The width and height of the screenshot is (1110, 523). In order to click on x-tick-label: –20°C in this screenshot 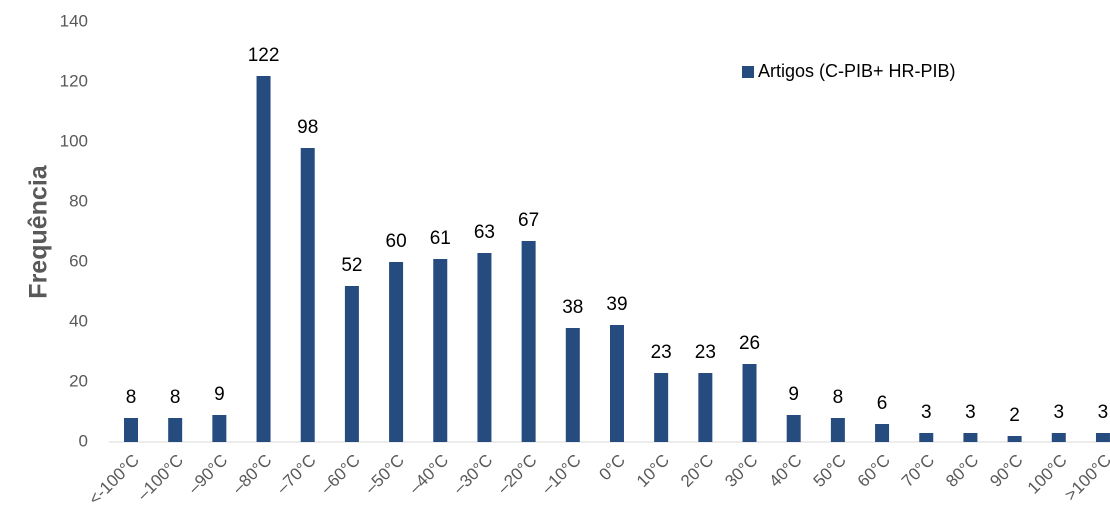, I will do `click(517, 474)`.